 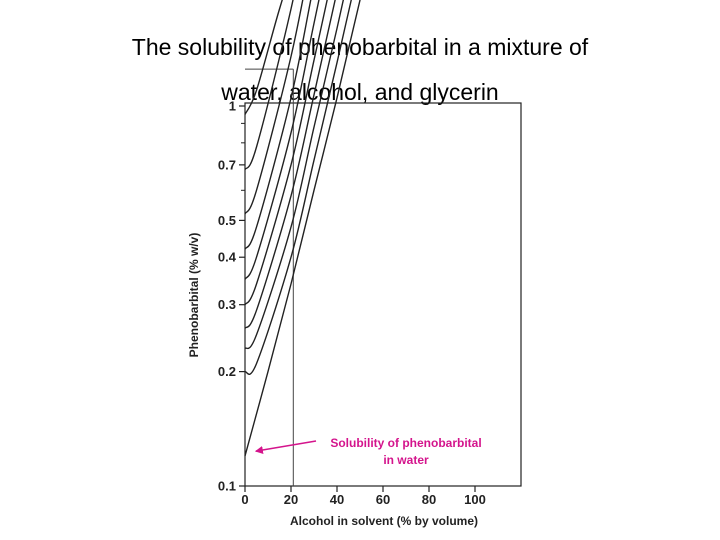 What do you see at coordinates (227, 220) in the screenshot?
I see `y-tick-label: 0.5` at bounding box center [227, 220].